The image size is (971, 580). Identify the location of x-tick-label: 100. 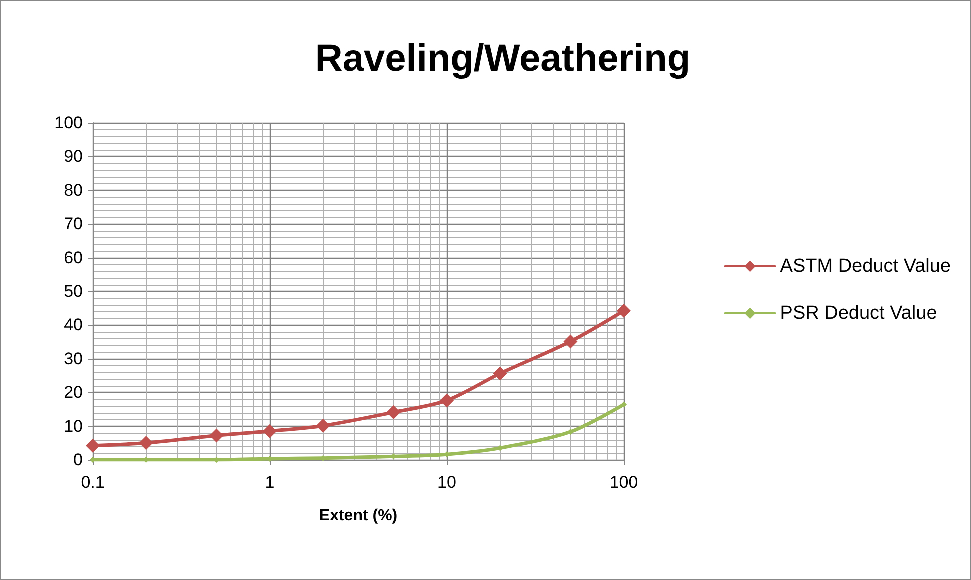
(624, 482).